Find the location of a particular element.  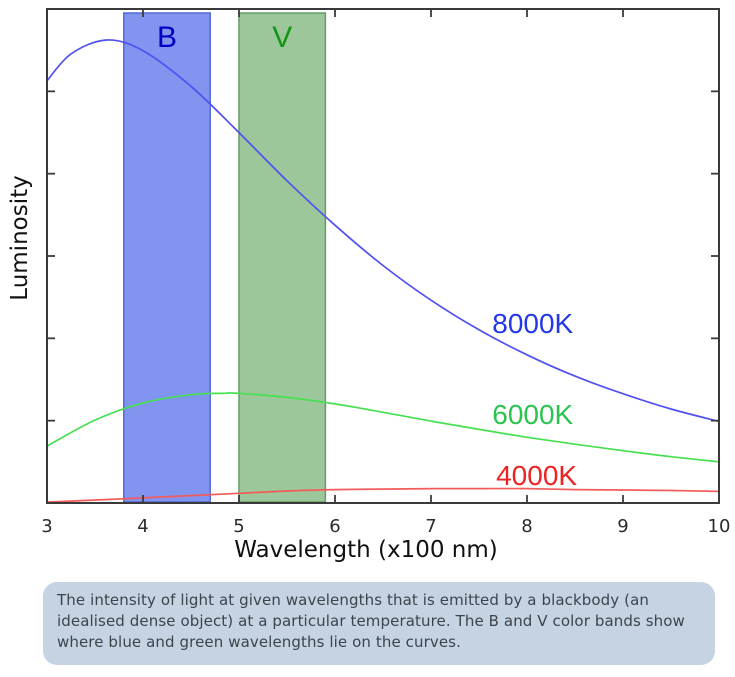

x-tick-label-8: 8 is located at coordinates (526, 526).